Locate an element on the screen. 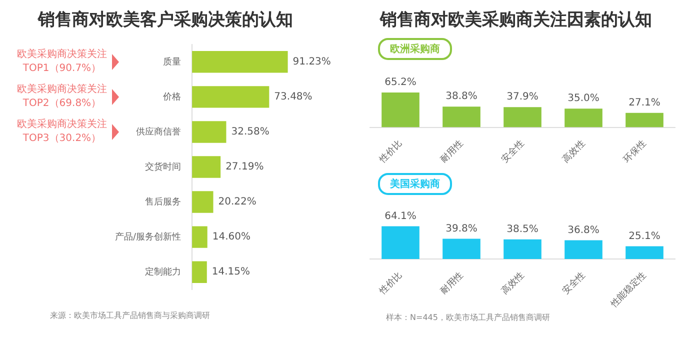  text: 欧美采购商决策关注 TOP2（69.8%） is located at coordinates (62, 96).